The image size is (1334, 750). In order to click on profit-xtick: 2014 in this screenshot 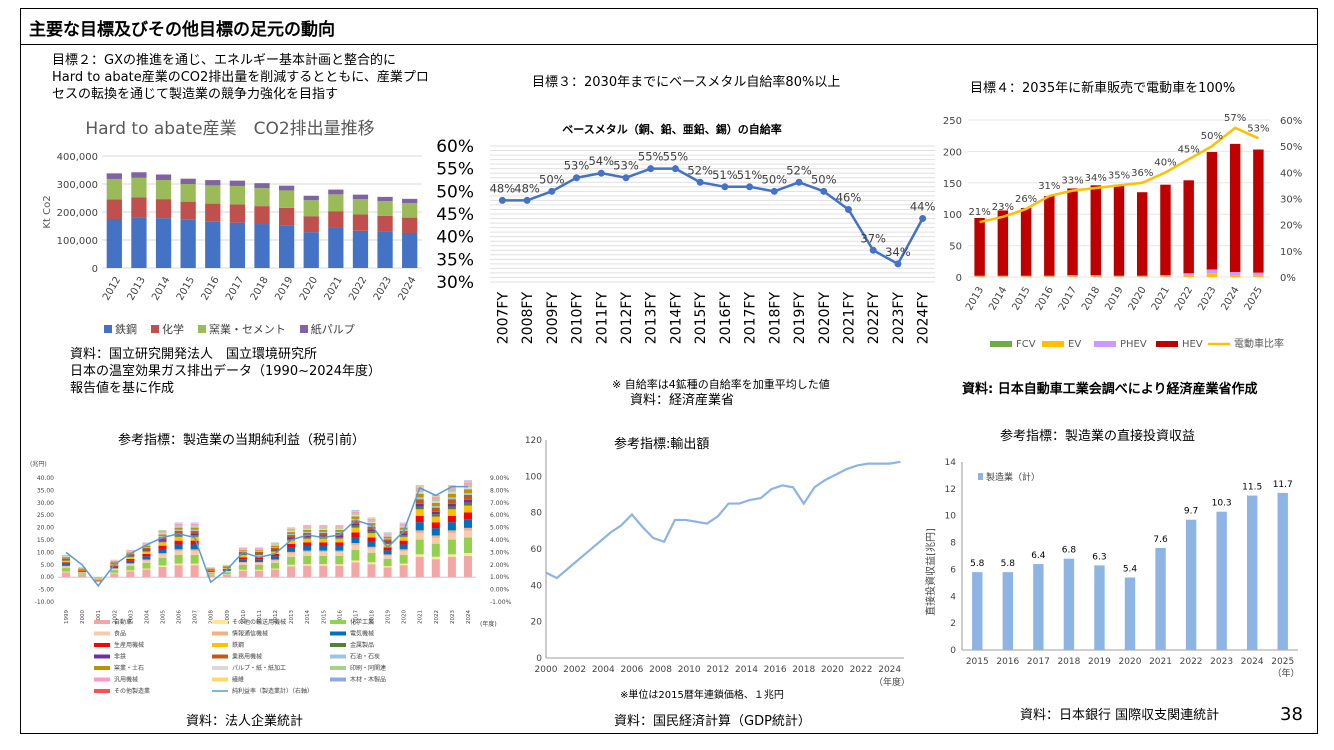, I will do `click(308, 617)`.